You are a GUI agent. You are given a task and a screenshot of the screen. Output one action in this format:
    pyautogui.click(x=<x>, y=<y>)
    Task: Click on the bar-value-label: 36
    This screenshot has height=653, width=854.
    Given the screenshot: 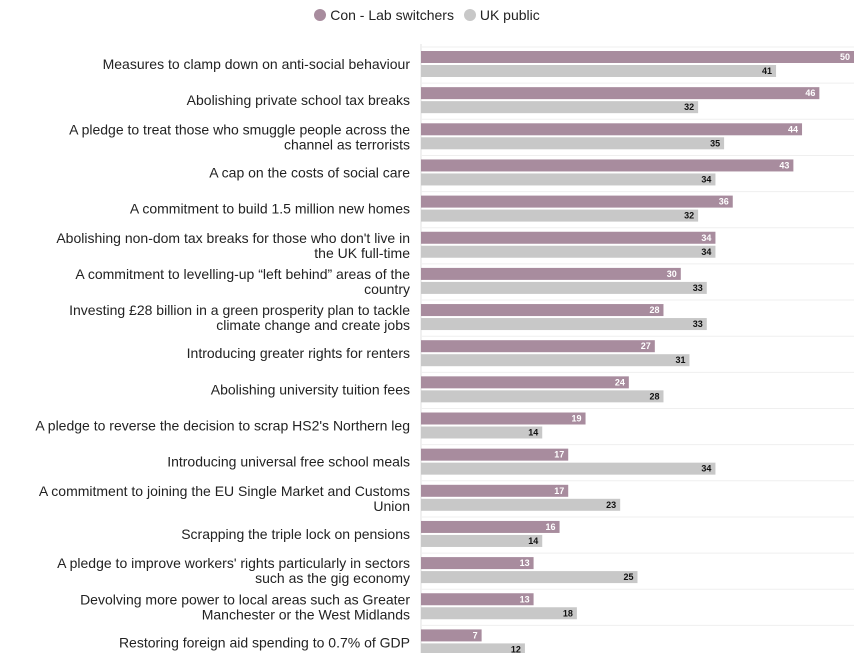 What is the action you would take?
    pyautogui.click(x=724, y=202)
    